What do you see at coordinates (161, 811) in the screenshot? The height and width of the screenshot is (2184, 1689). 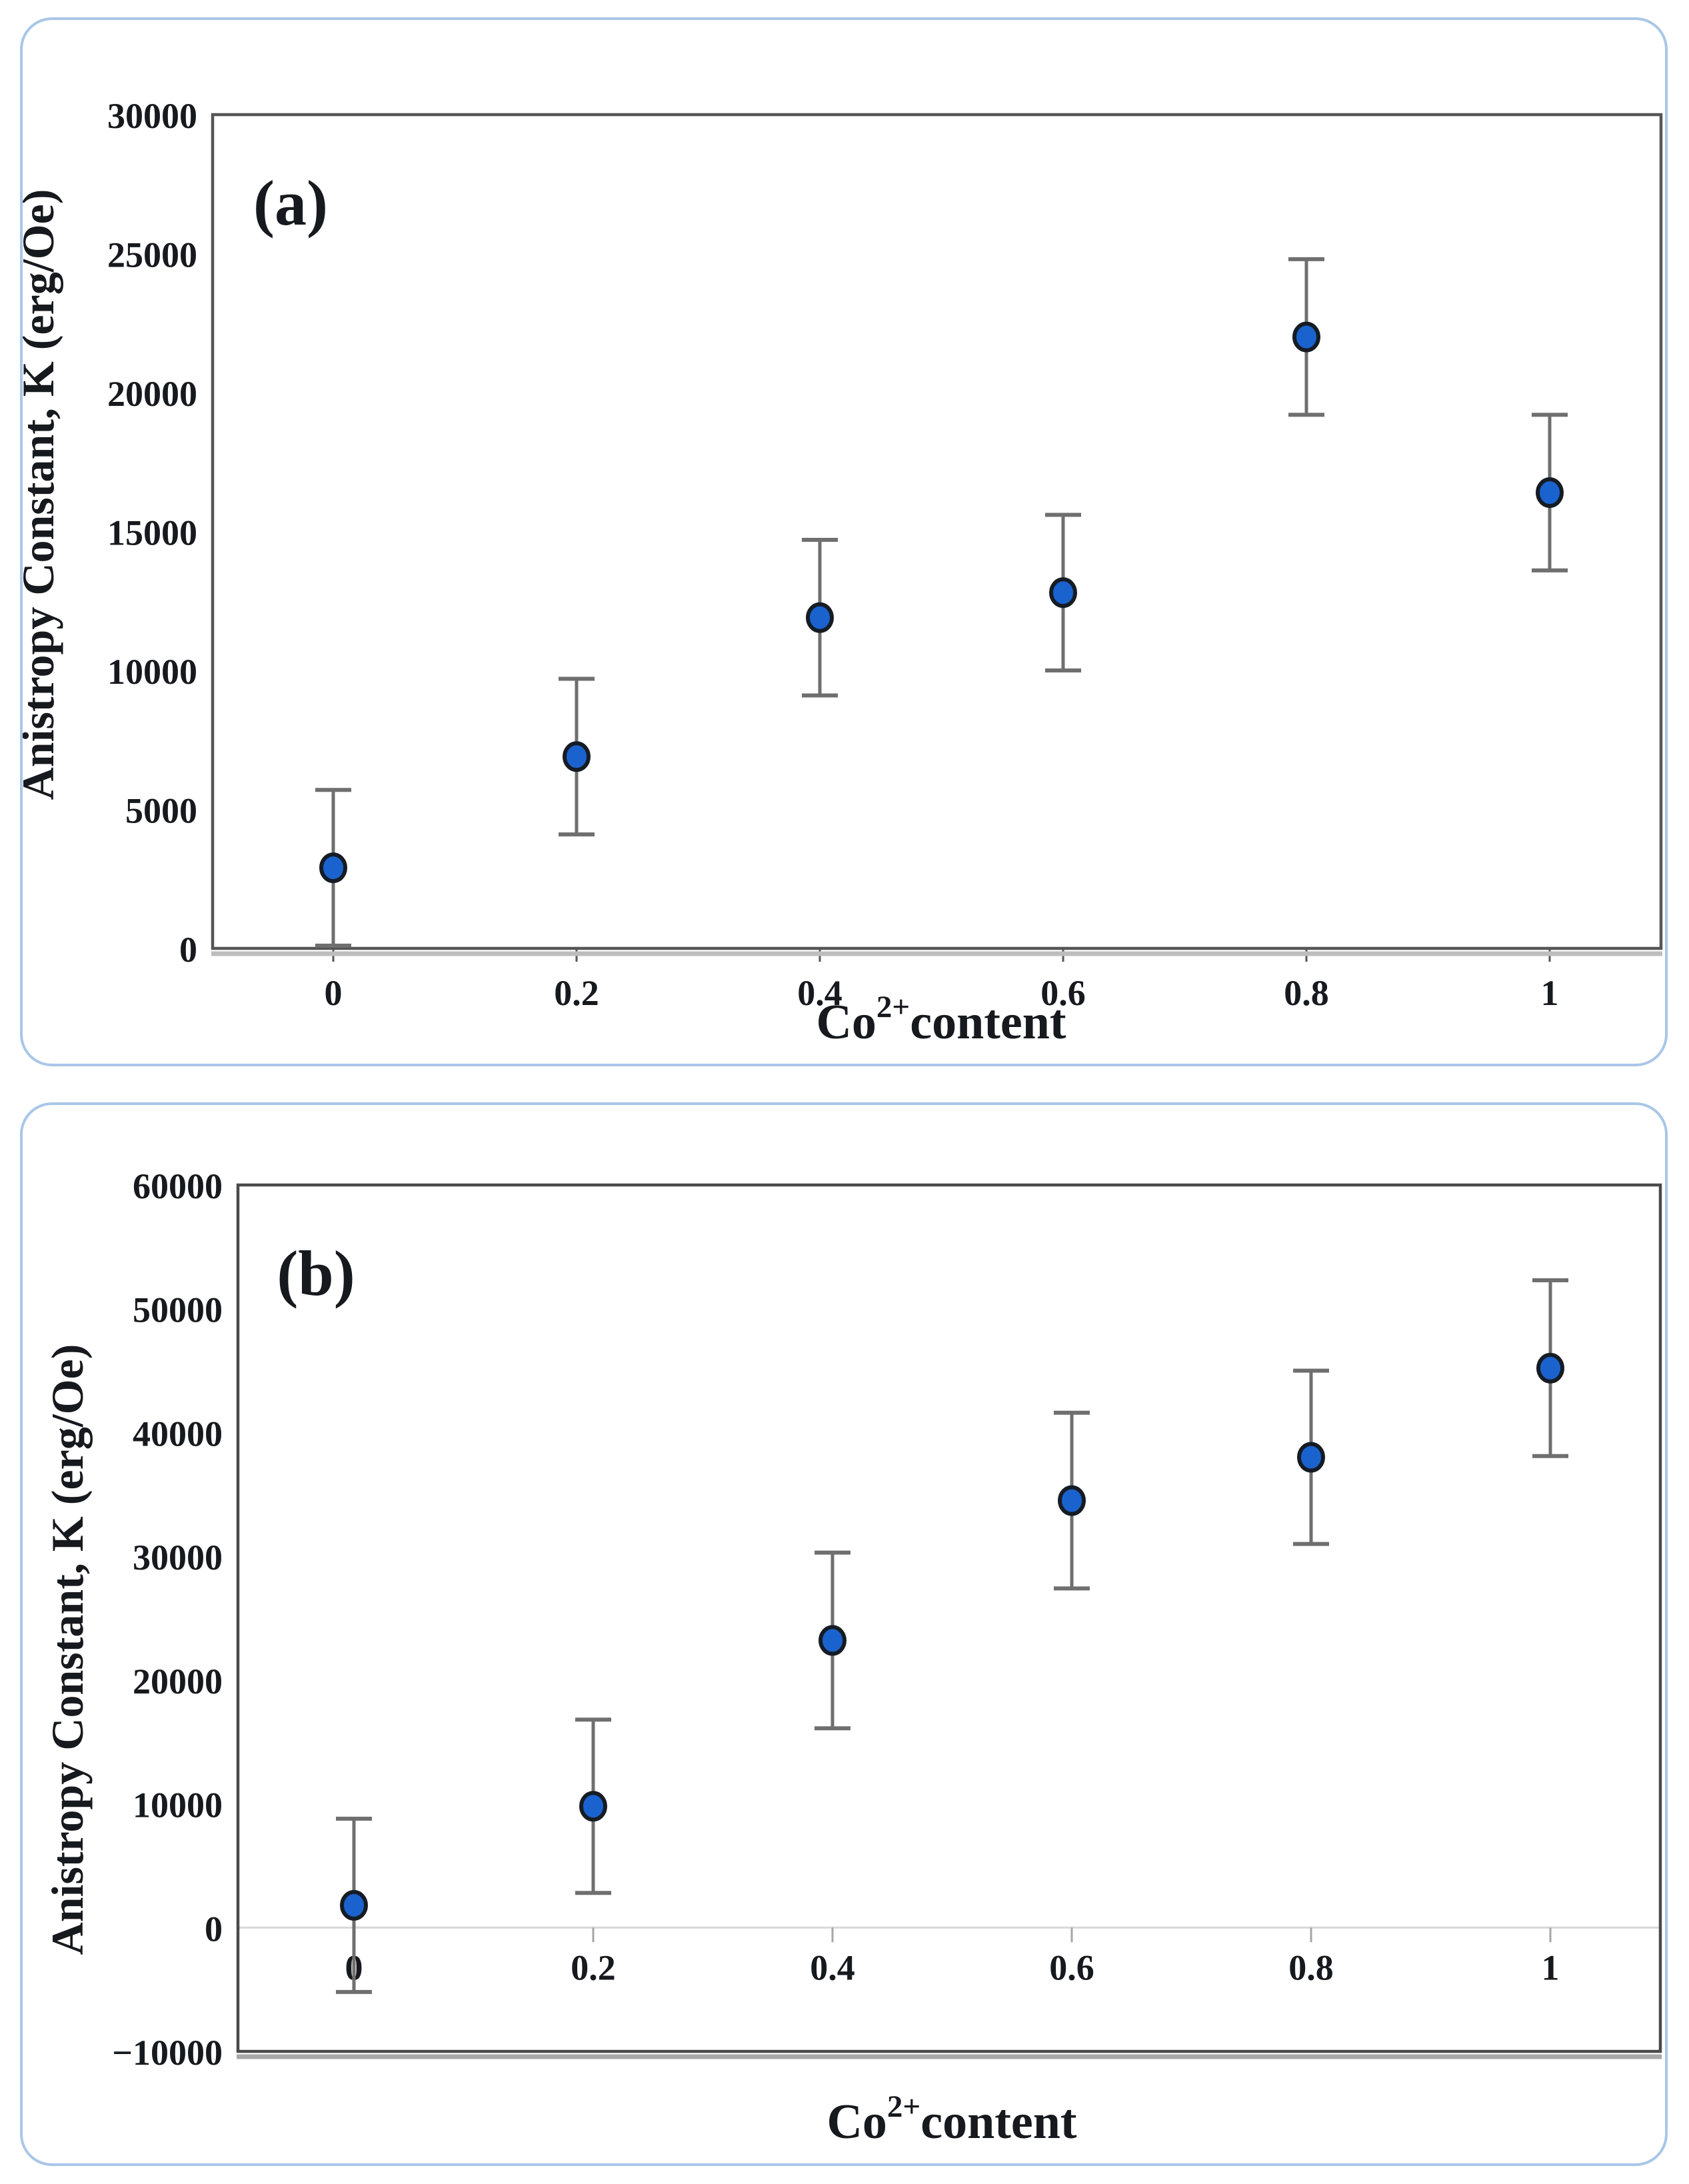 I see `y-tick-label: 5000` at bounding box center [161, 811].